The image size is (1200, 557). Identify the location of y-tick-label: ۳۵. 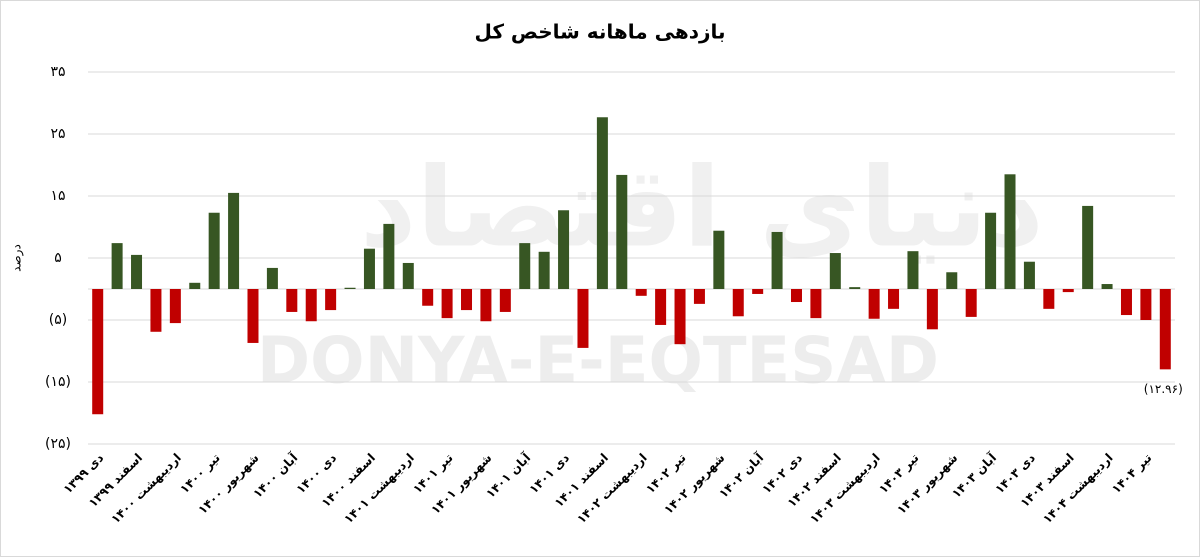
(57, 72).